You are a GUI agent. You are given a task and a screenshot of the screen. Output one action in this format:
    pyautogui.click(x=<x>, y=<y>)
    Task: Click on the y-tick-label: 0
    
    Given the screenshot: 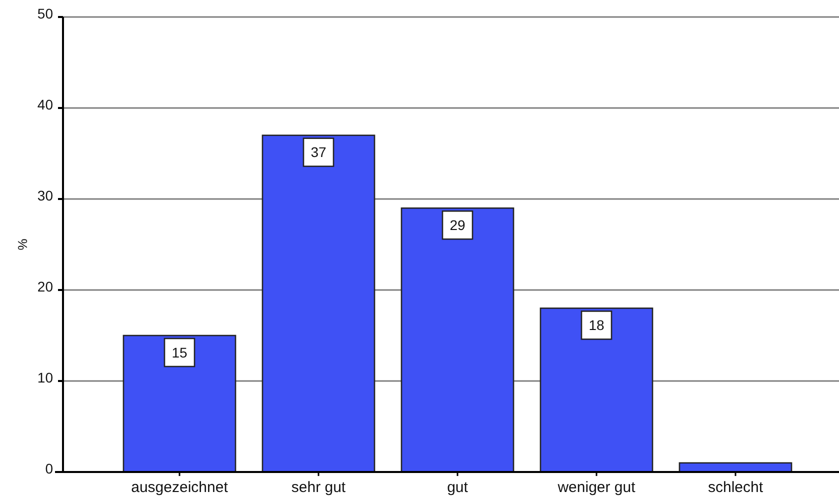 What is the action you would take?
    pyautogui.click(x=49, y=468)
    